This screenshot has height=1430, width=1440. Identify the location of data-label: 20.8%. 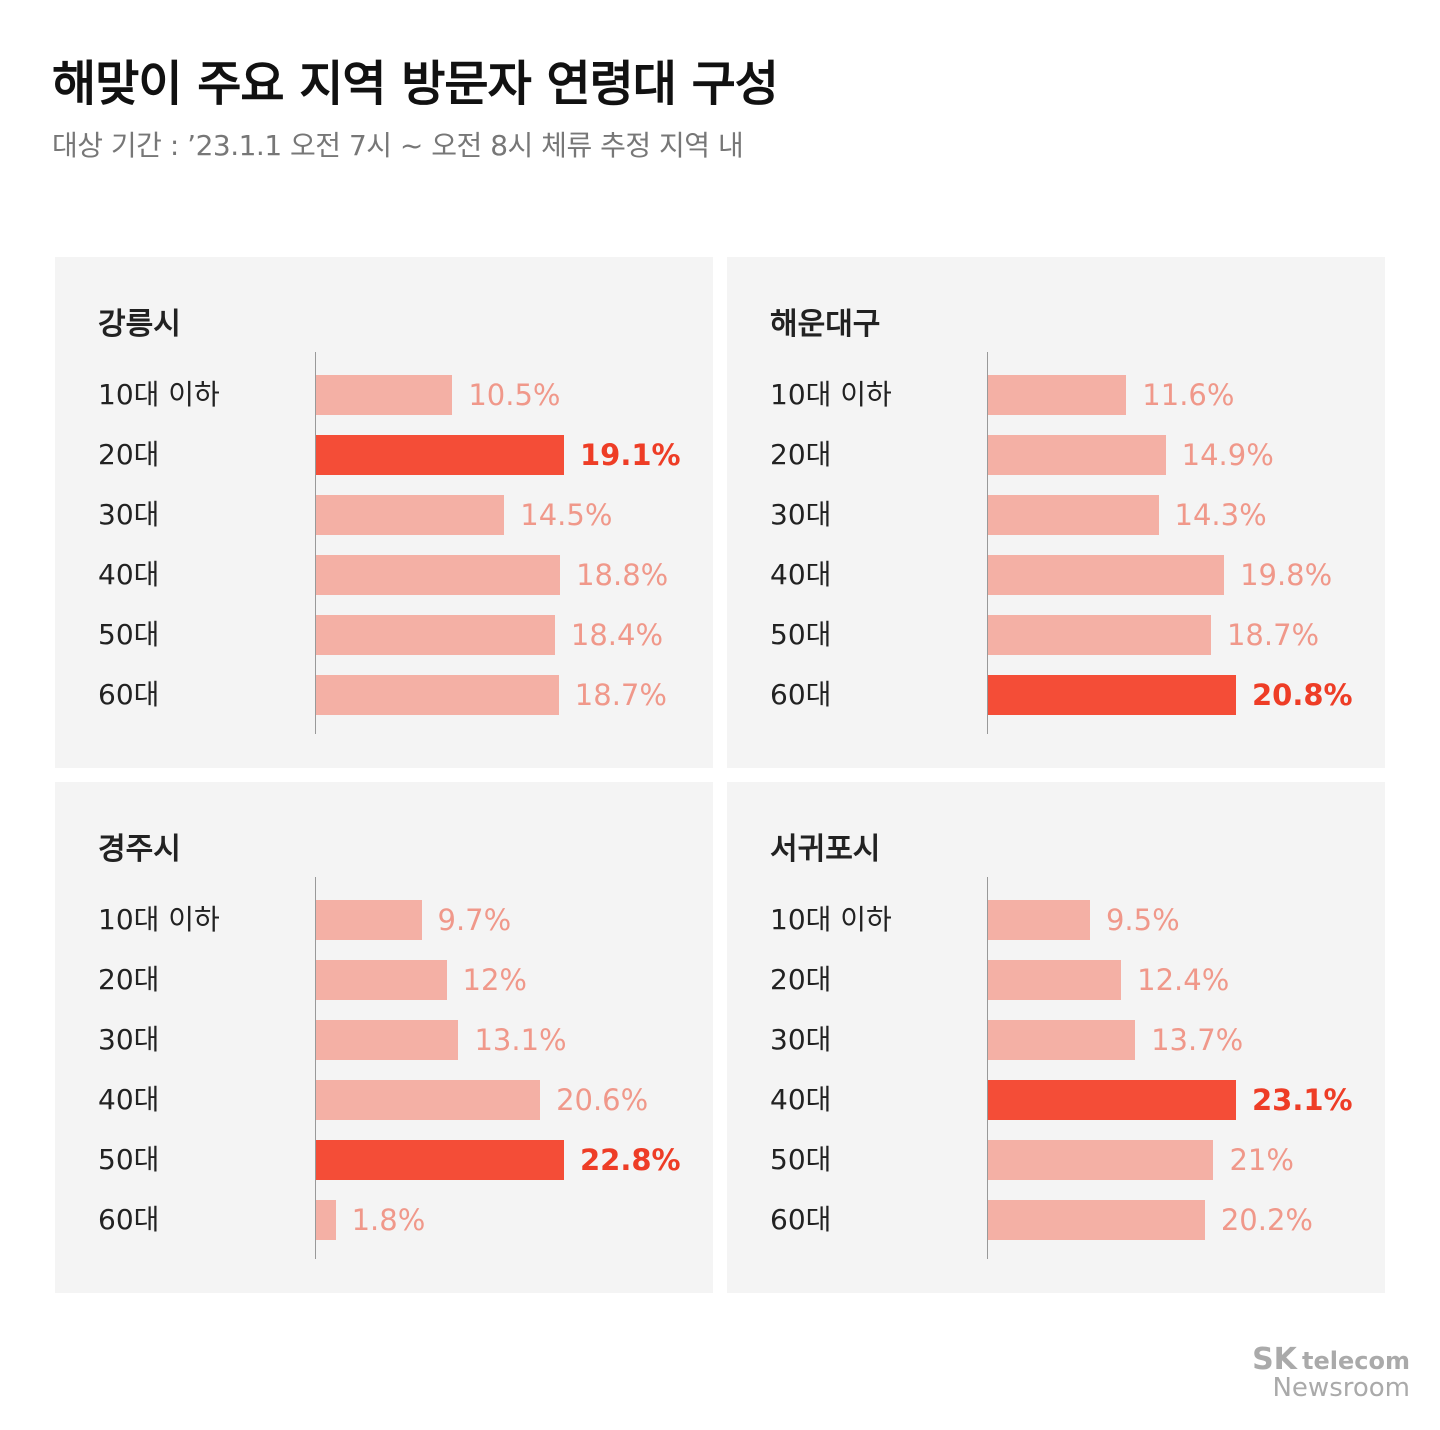
(1302, 695).